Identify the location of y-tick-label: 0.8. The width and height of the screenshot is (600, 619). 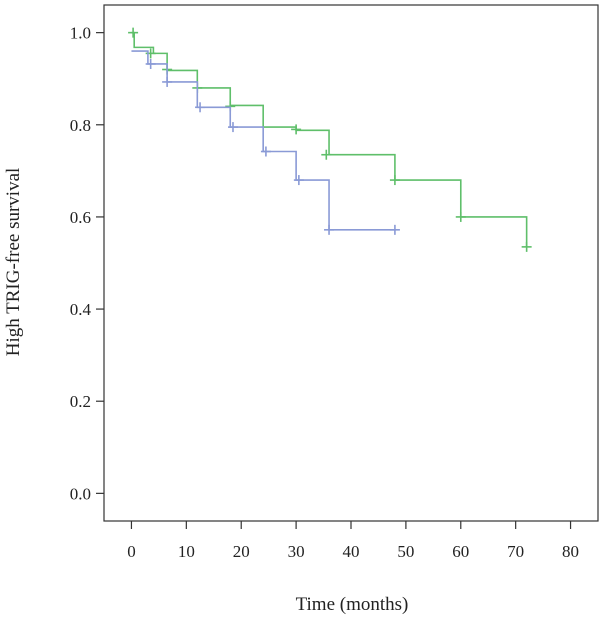
(80, 125).